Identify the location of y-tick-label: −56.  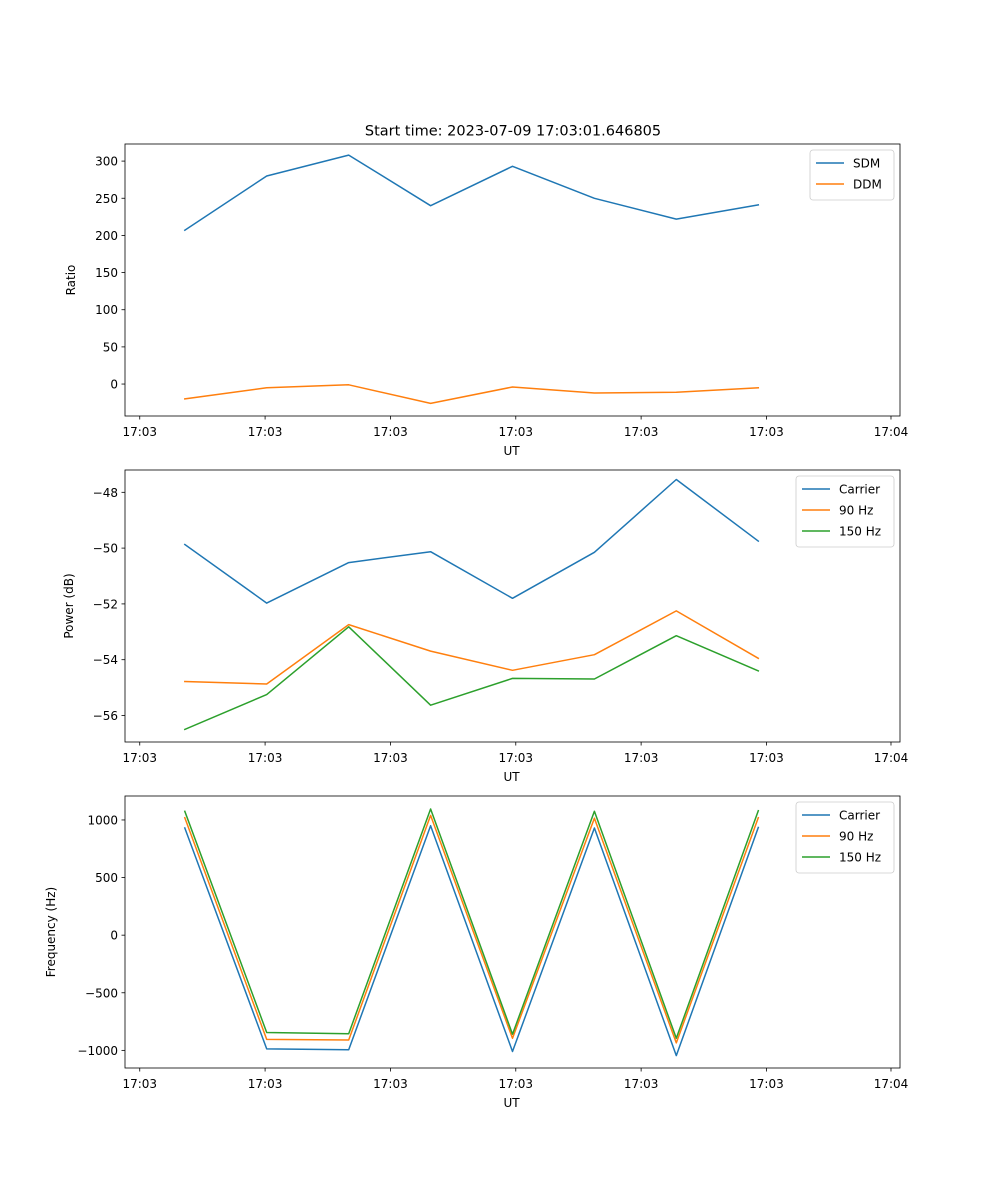
(105, 716).